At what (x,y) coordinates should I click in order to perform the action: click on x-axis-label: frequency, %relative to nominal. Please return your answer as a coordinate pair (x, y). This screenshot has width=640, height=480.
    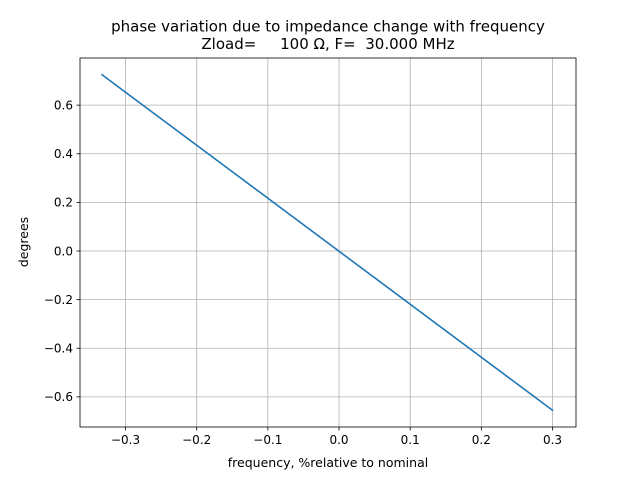
    Looking at the image, I should click on (328, 462).